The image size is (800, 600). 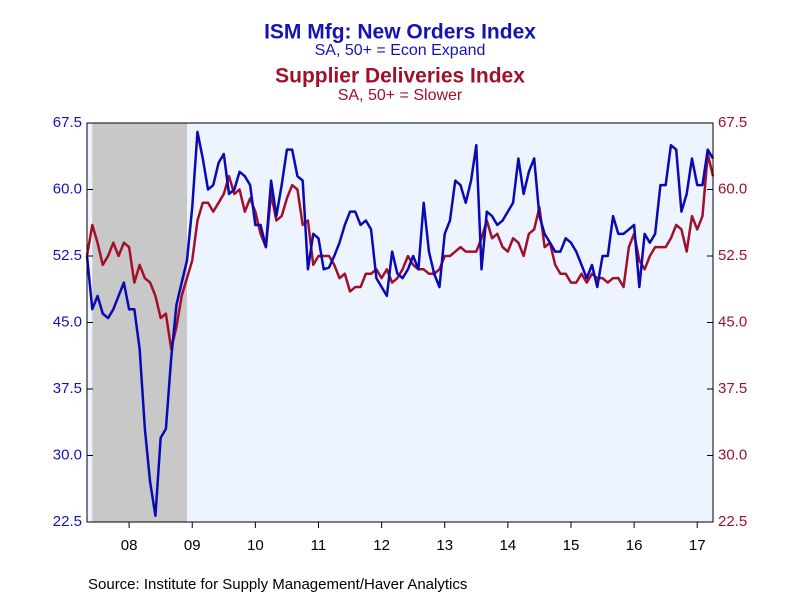 I want to click on x-tick-label: 11, so click(x=319, y=545).